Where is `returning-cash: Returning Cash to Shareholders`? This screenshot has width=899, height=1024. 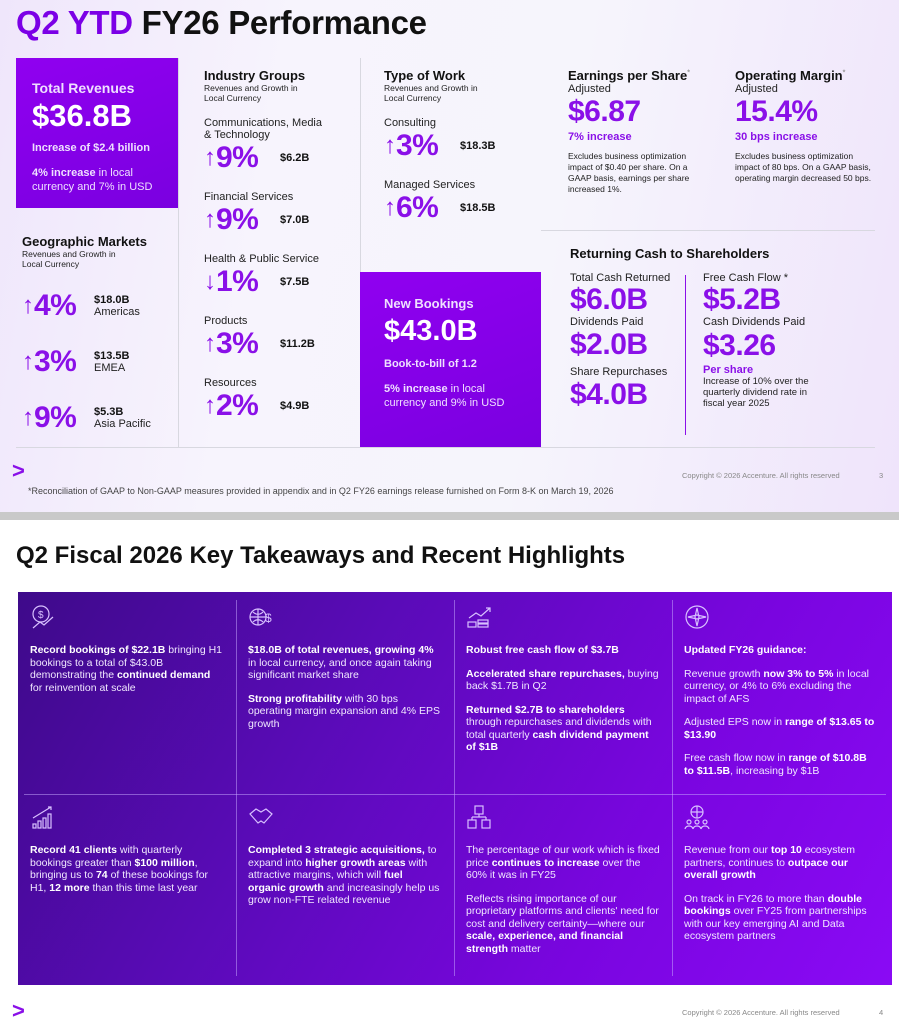
returning-cash: Returning Cash to Shareholders is located at coordinates (670, 253).